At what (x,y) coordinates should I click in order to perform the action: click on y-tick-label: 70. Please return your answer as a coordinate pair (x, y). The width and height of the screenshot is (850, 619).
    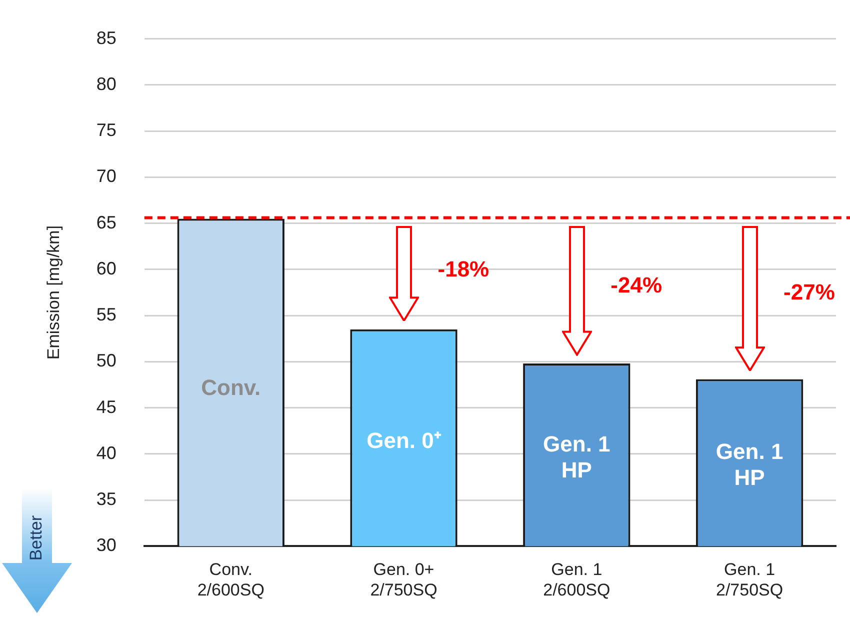
    Looking at the image, I should click on (106, 176).